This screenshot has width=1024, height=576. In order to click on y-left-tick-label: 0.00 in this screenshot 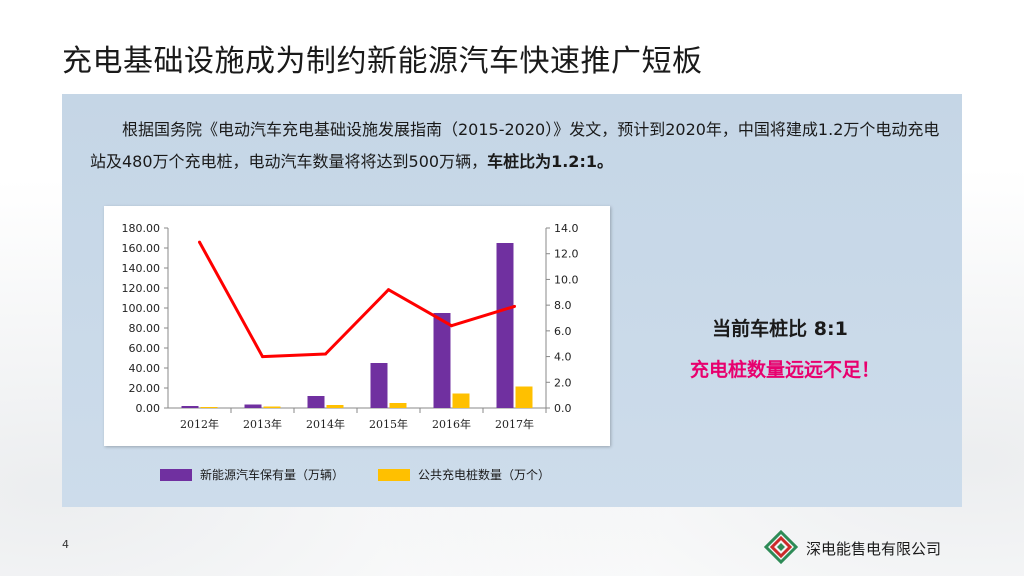, I will do `click(148, 408)`.